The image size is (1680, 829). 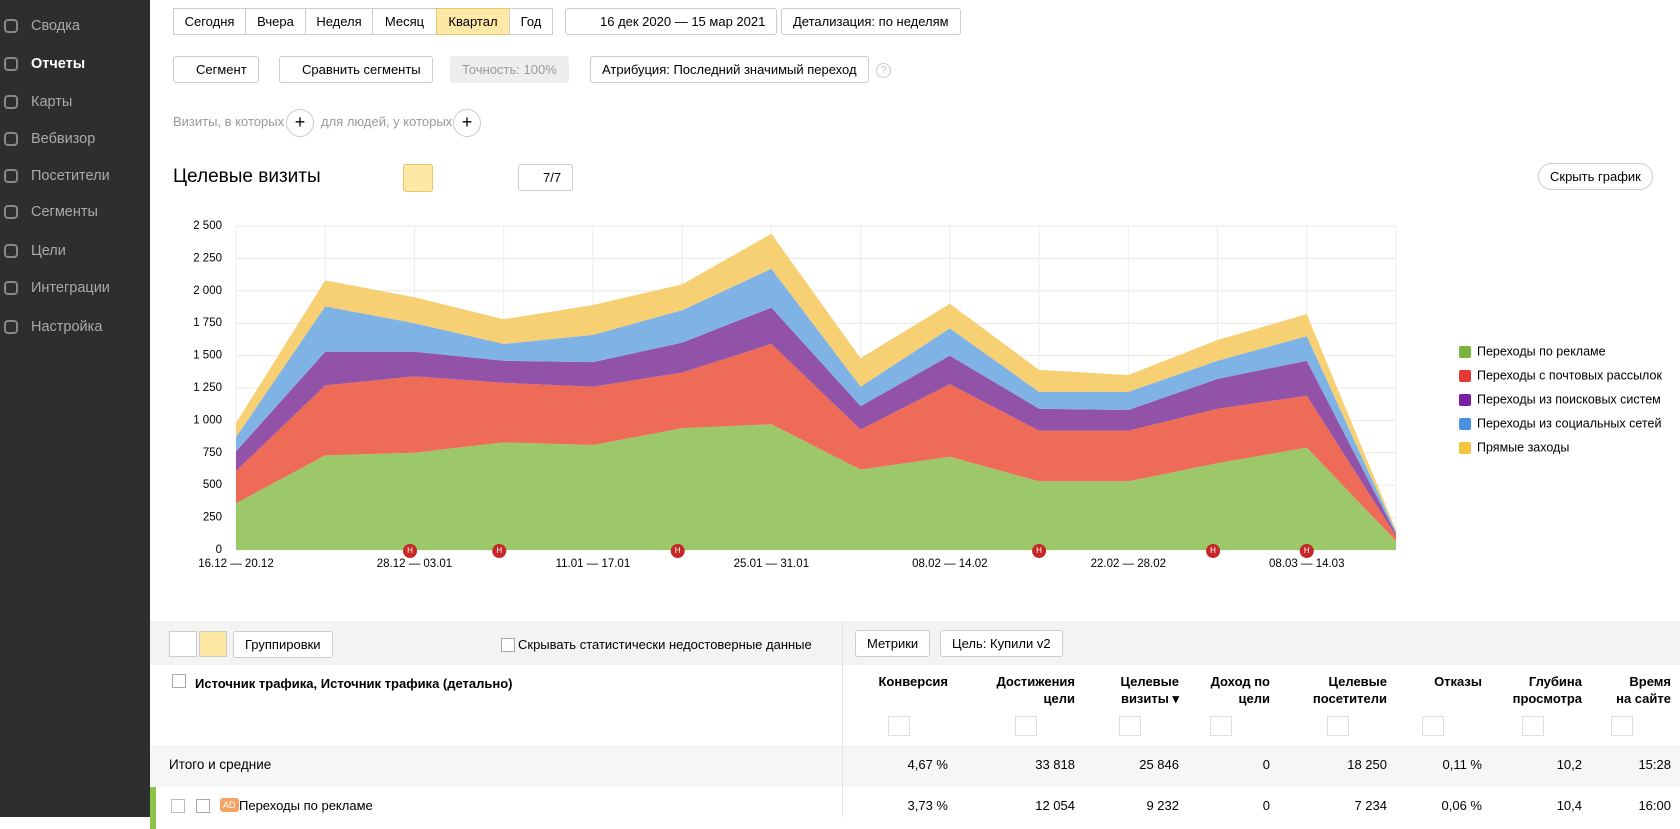 I want to click on y-tick-label: 500, so click(x=212, y=485).